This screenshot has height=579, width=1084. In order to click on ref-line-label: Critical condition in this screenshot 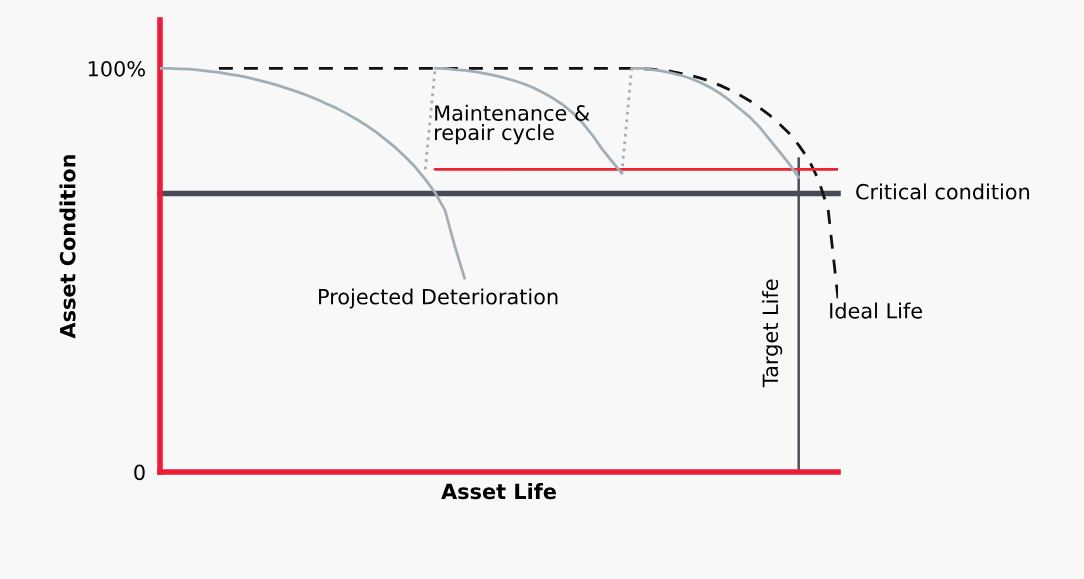, I will do `click(942, 191)`.